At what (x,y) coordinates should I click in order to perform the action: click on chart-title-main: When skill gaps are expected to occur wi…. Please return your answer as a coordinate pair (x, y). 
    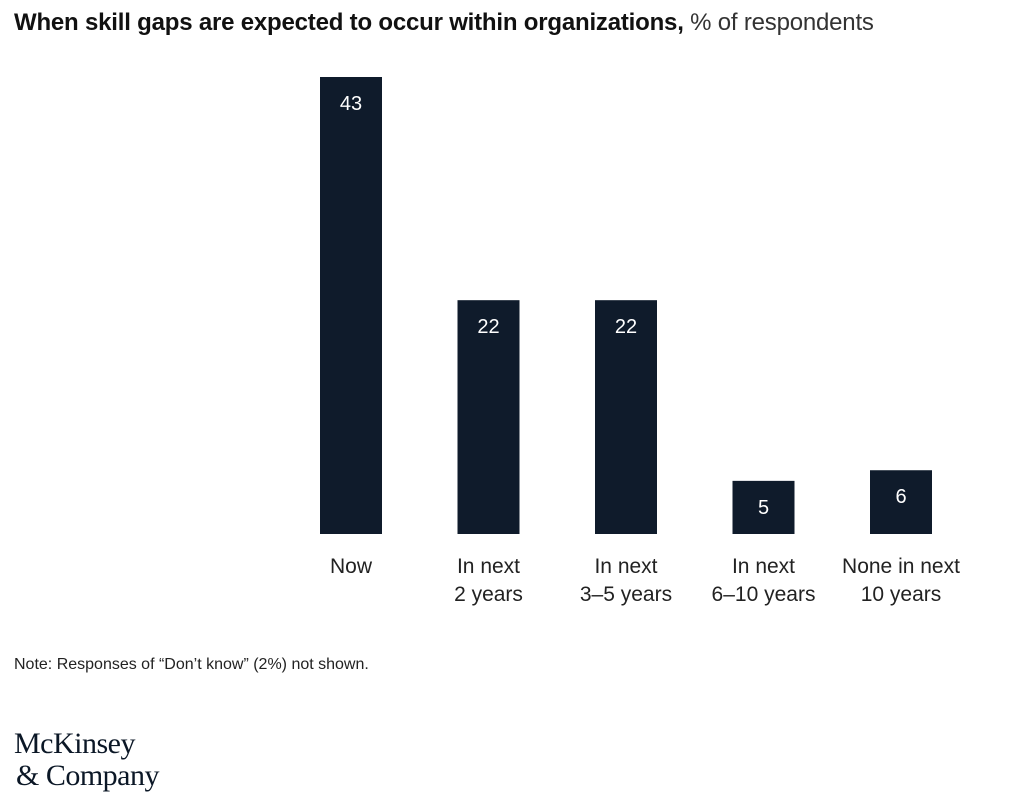
    Looking at the image, I should click on (349, 22).